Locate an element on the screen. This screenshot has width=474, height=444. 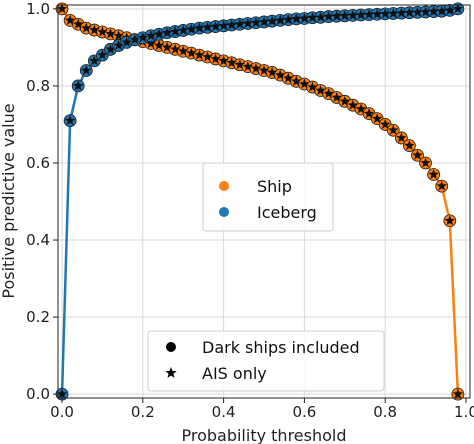
x-tick-label: 0.8 is located at coordinates (385, 412).